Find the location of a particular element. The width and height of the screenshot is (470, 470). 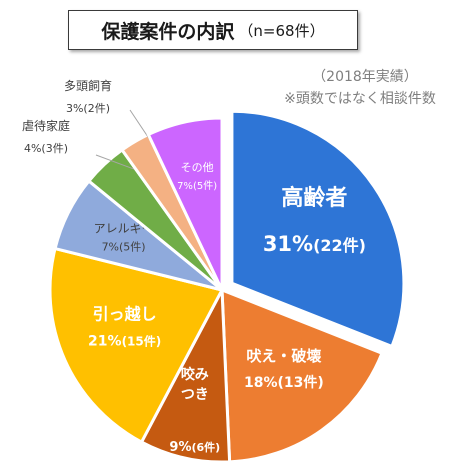

slice-label-2: つき is located at coordinates (195, 395).